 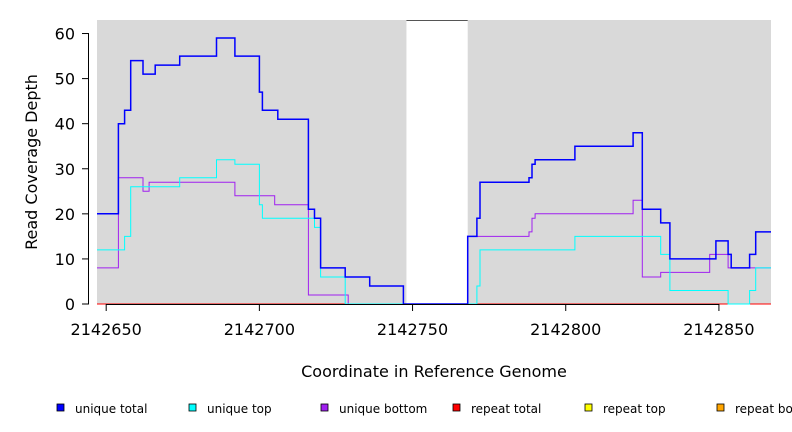 What do you see at coordinates (239, 409) in the screenshot?
I see `legend-label-unique-top: unique top` at bounding box center [239, 409].